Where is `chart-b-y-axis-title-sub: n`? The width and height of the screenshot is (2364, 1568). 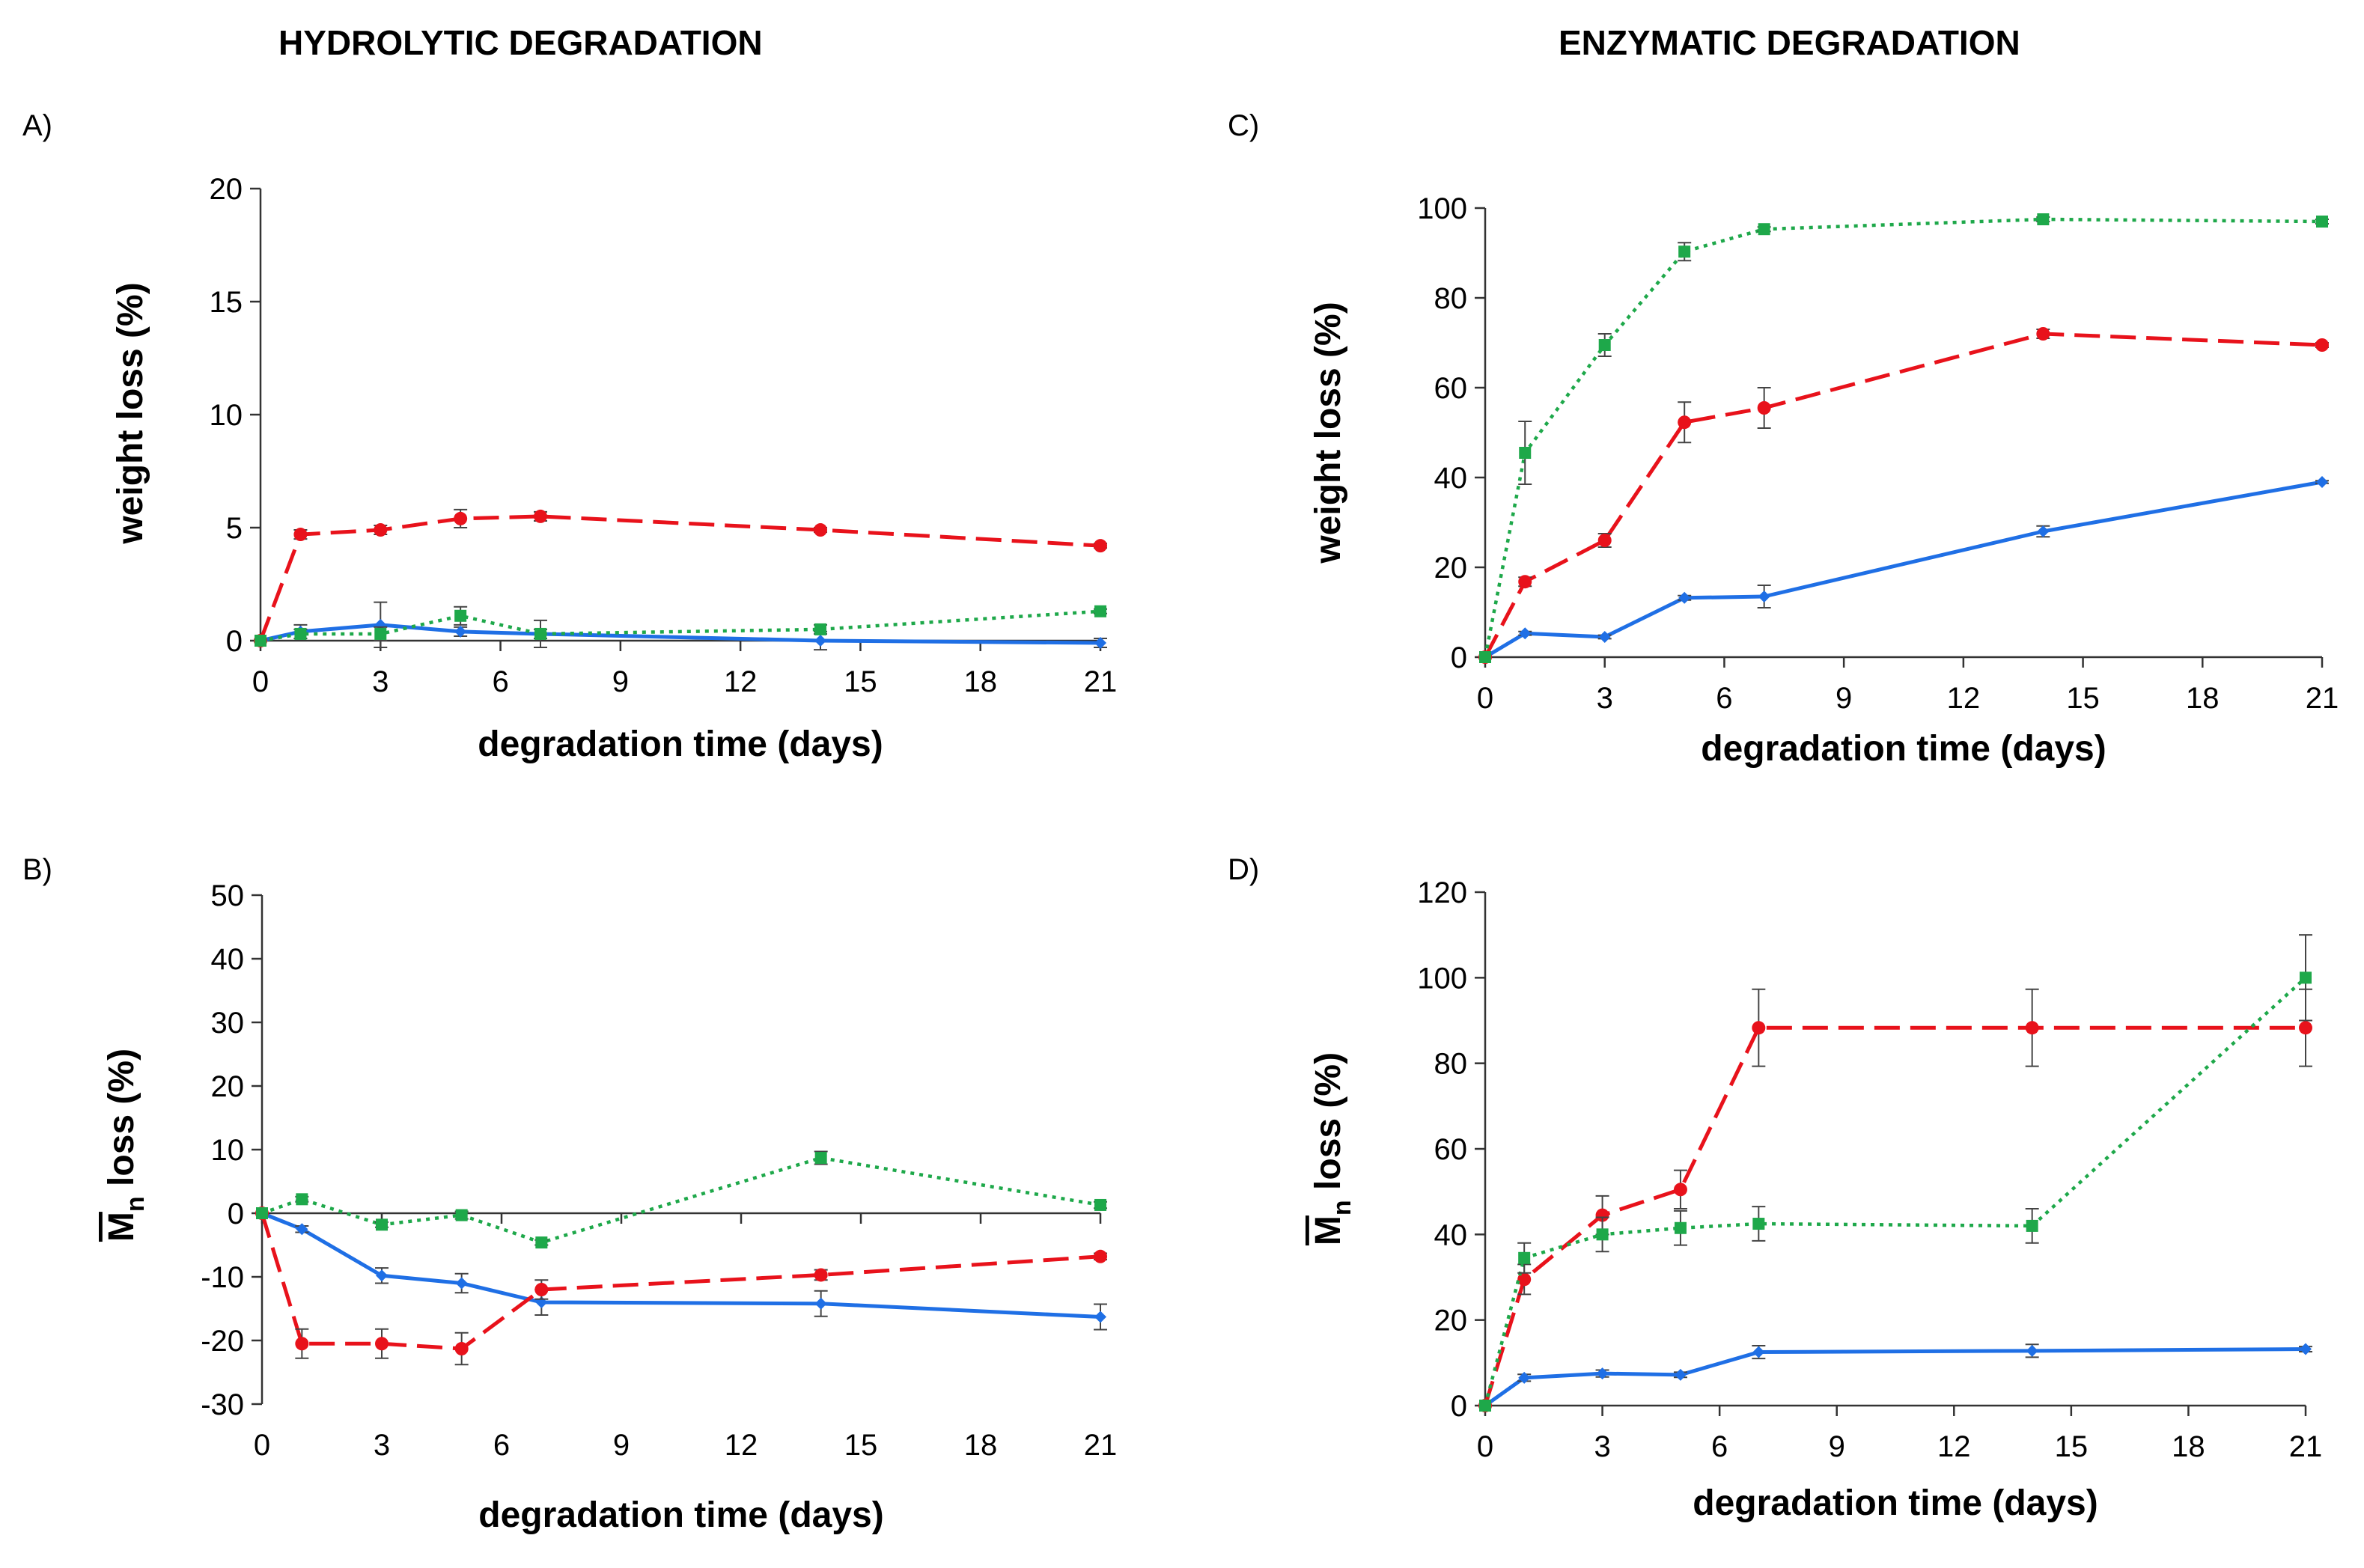
chart-b-y-axis-title-sub: n is located at coordinates (135, 1204).